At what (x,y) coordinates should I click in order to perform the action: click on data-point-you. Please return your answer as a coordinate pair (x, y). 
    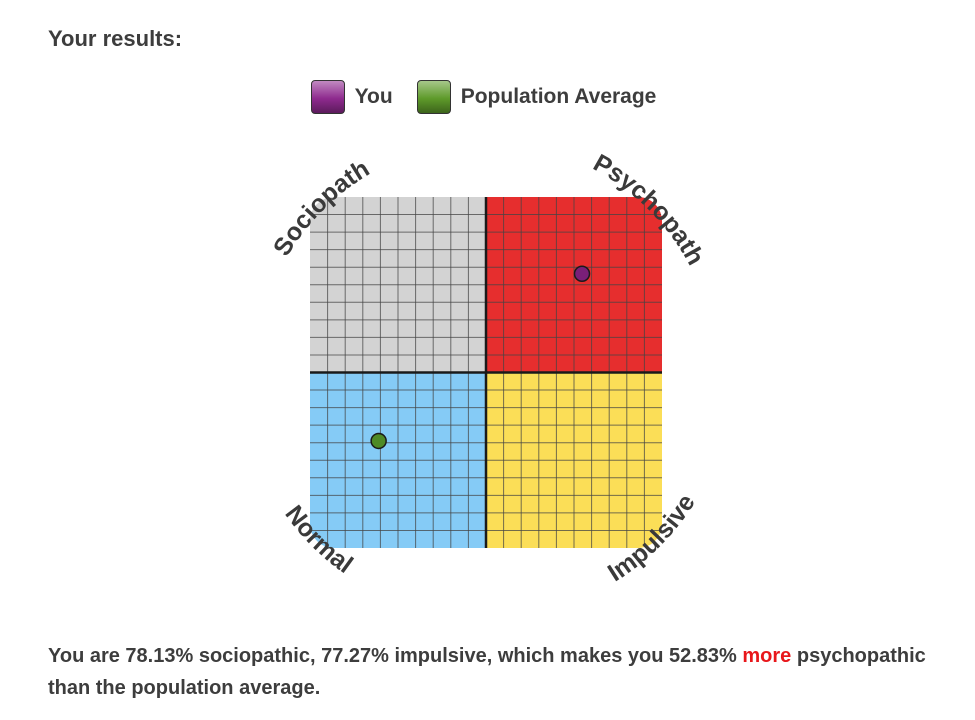
    Looking at the image, I should click on (582, 274).